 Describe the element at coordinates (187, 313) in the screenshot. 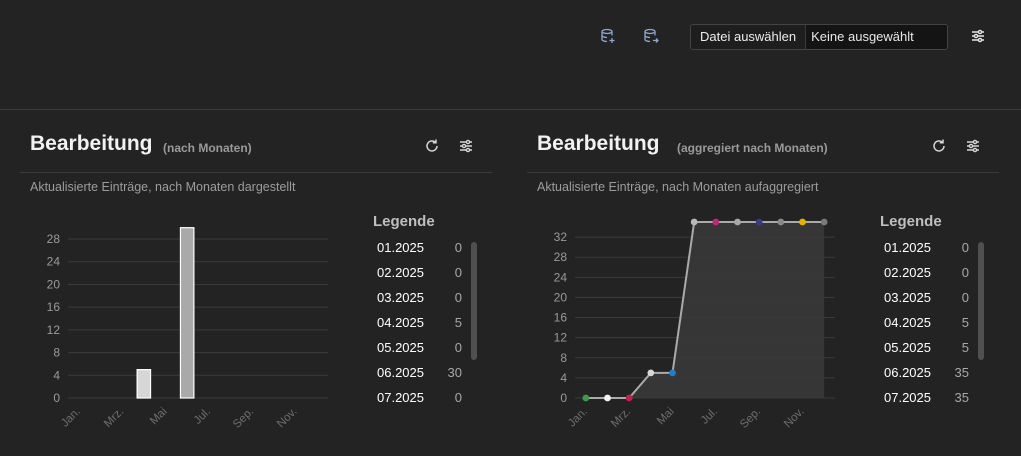

I see `bar-Jun.` at that location.